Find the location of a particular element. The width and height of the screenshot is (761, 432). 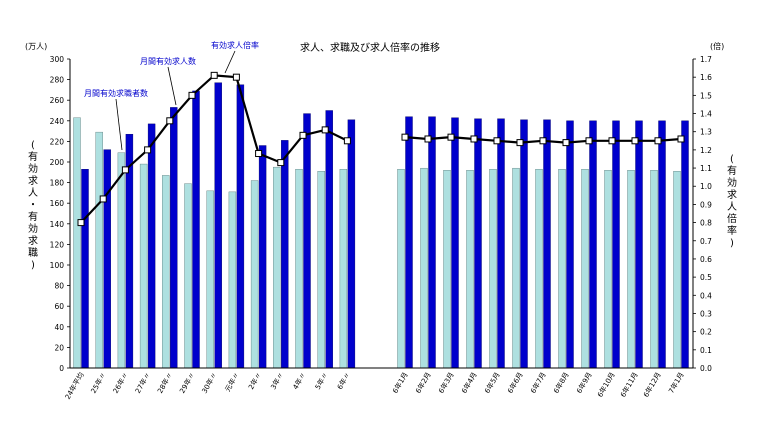

right-tick-label: 0.4 is located at coordinates (706, 295).